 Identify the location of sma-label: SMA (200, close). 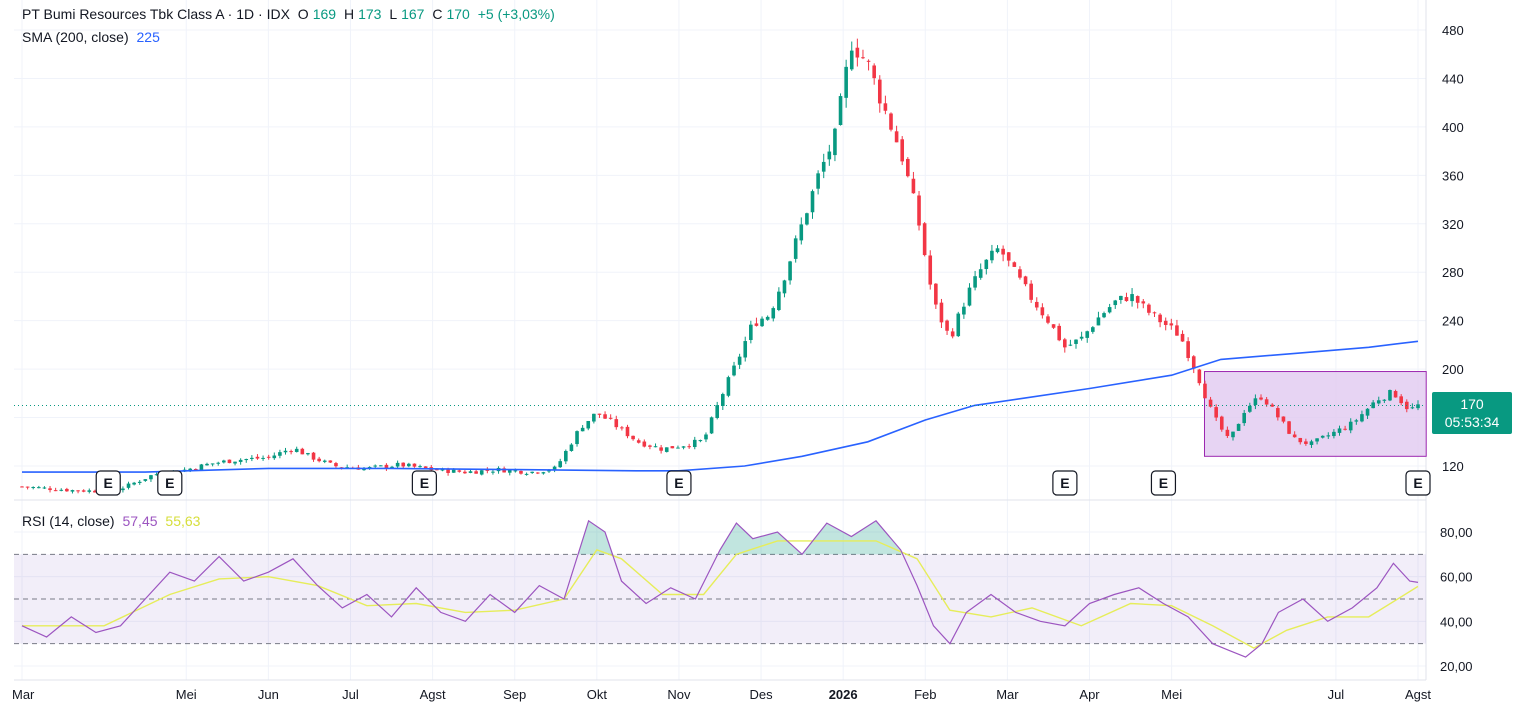
(75, 37).